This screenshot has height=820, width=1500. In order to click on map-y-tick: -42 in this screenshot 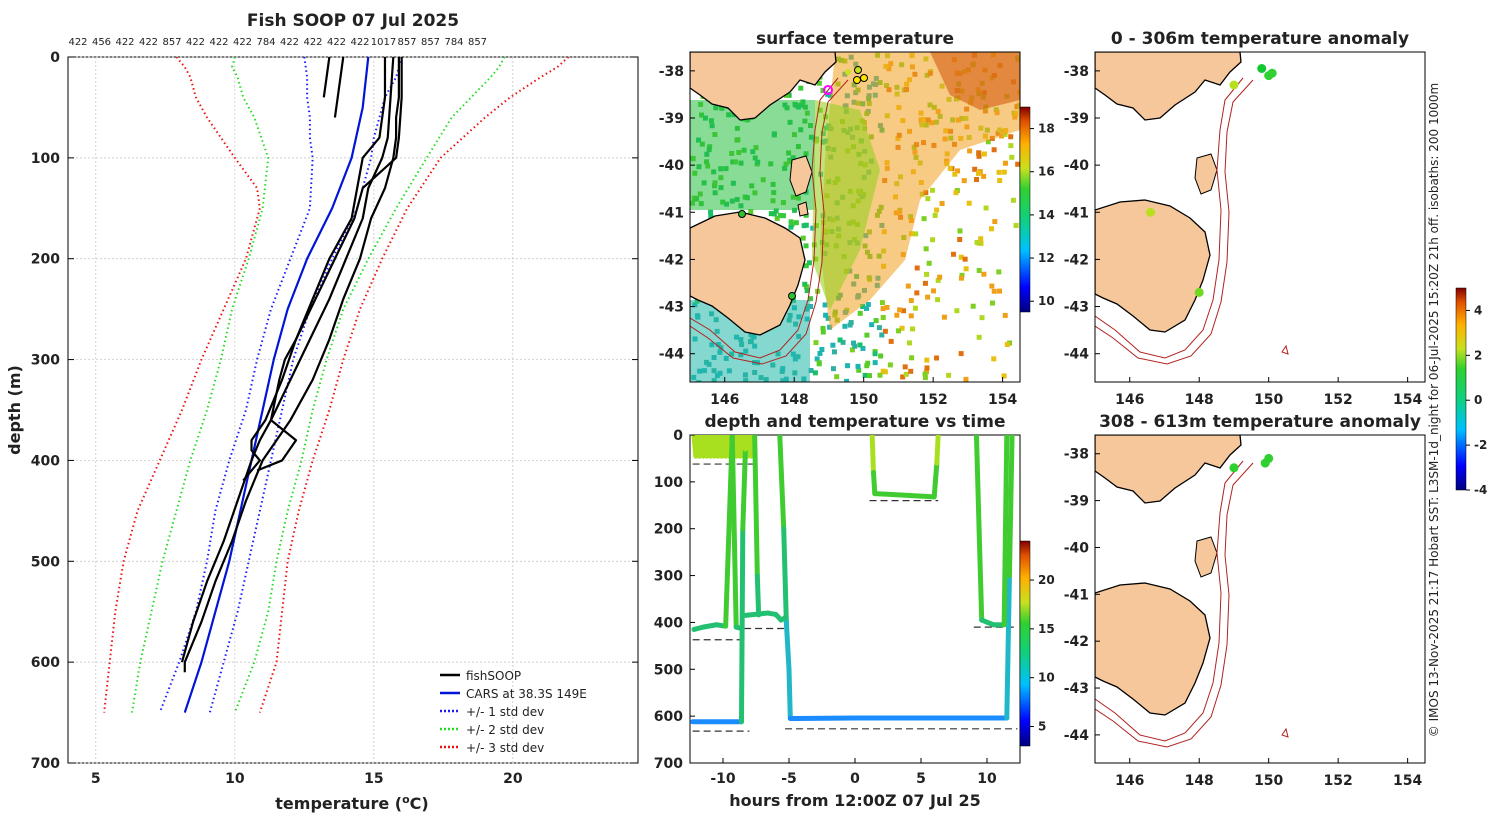, I will do `click(671, 260)`.